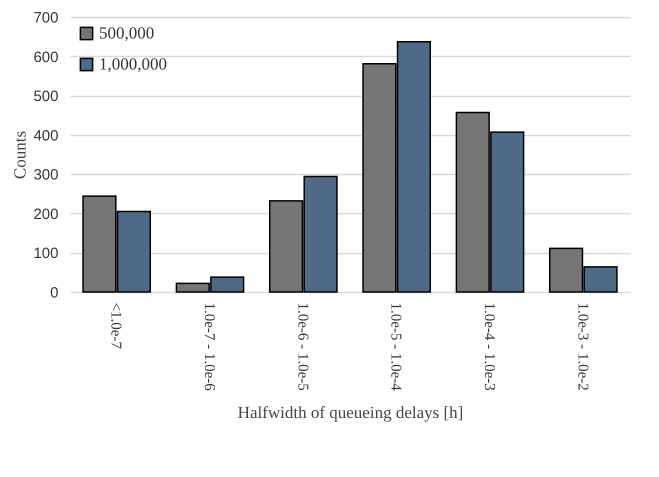 The width and height of the screenshot is (659, 477). I want to click on x-tick-label: 1.0e-6 - 1.0e-5, so click(302, 346).